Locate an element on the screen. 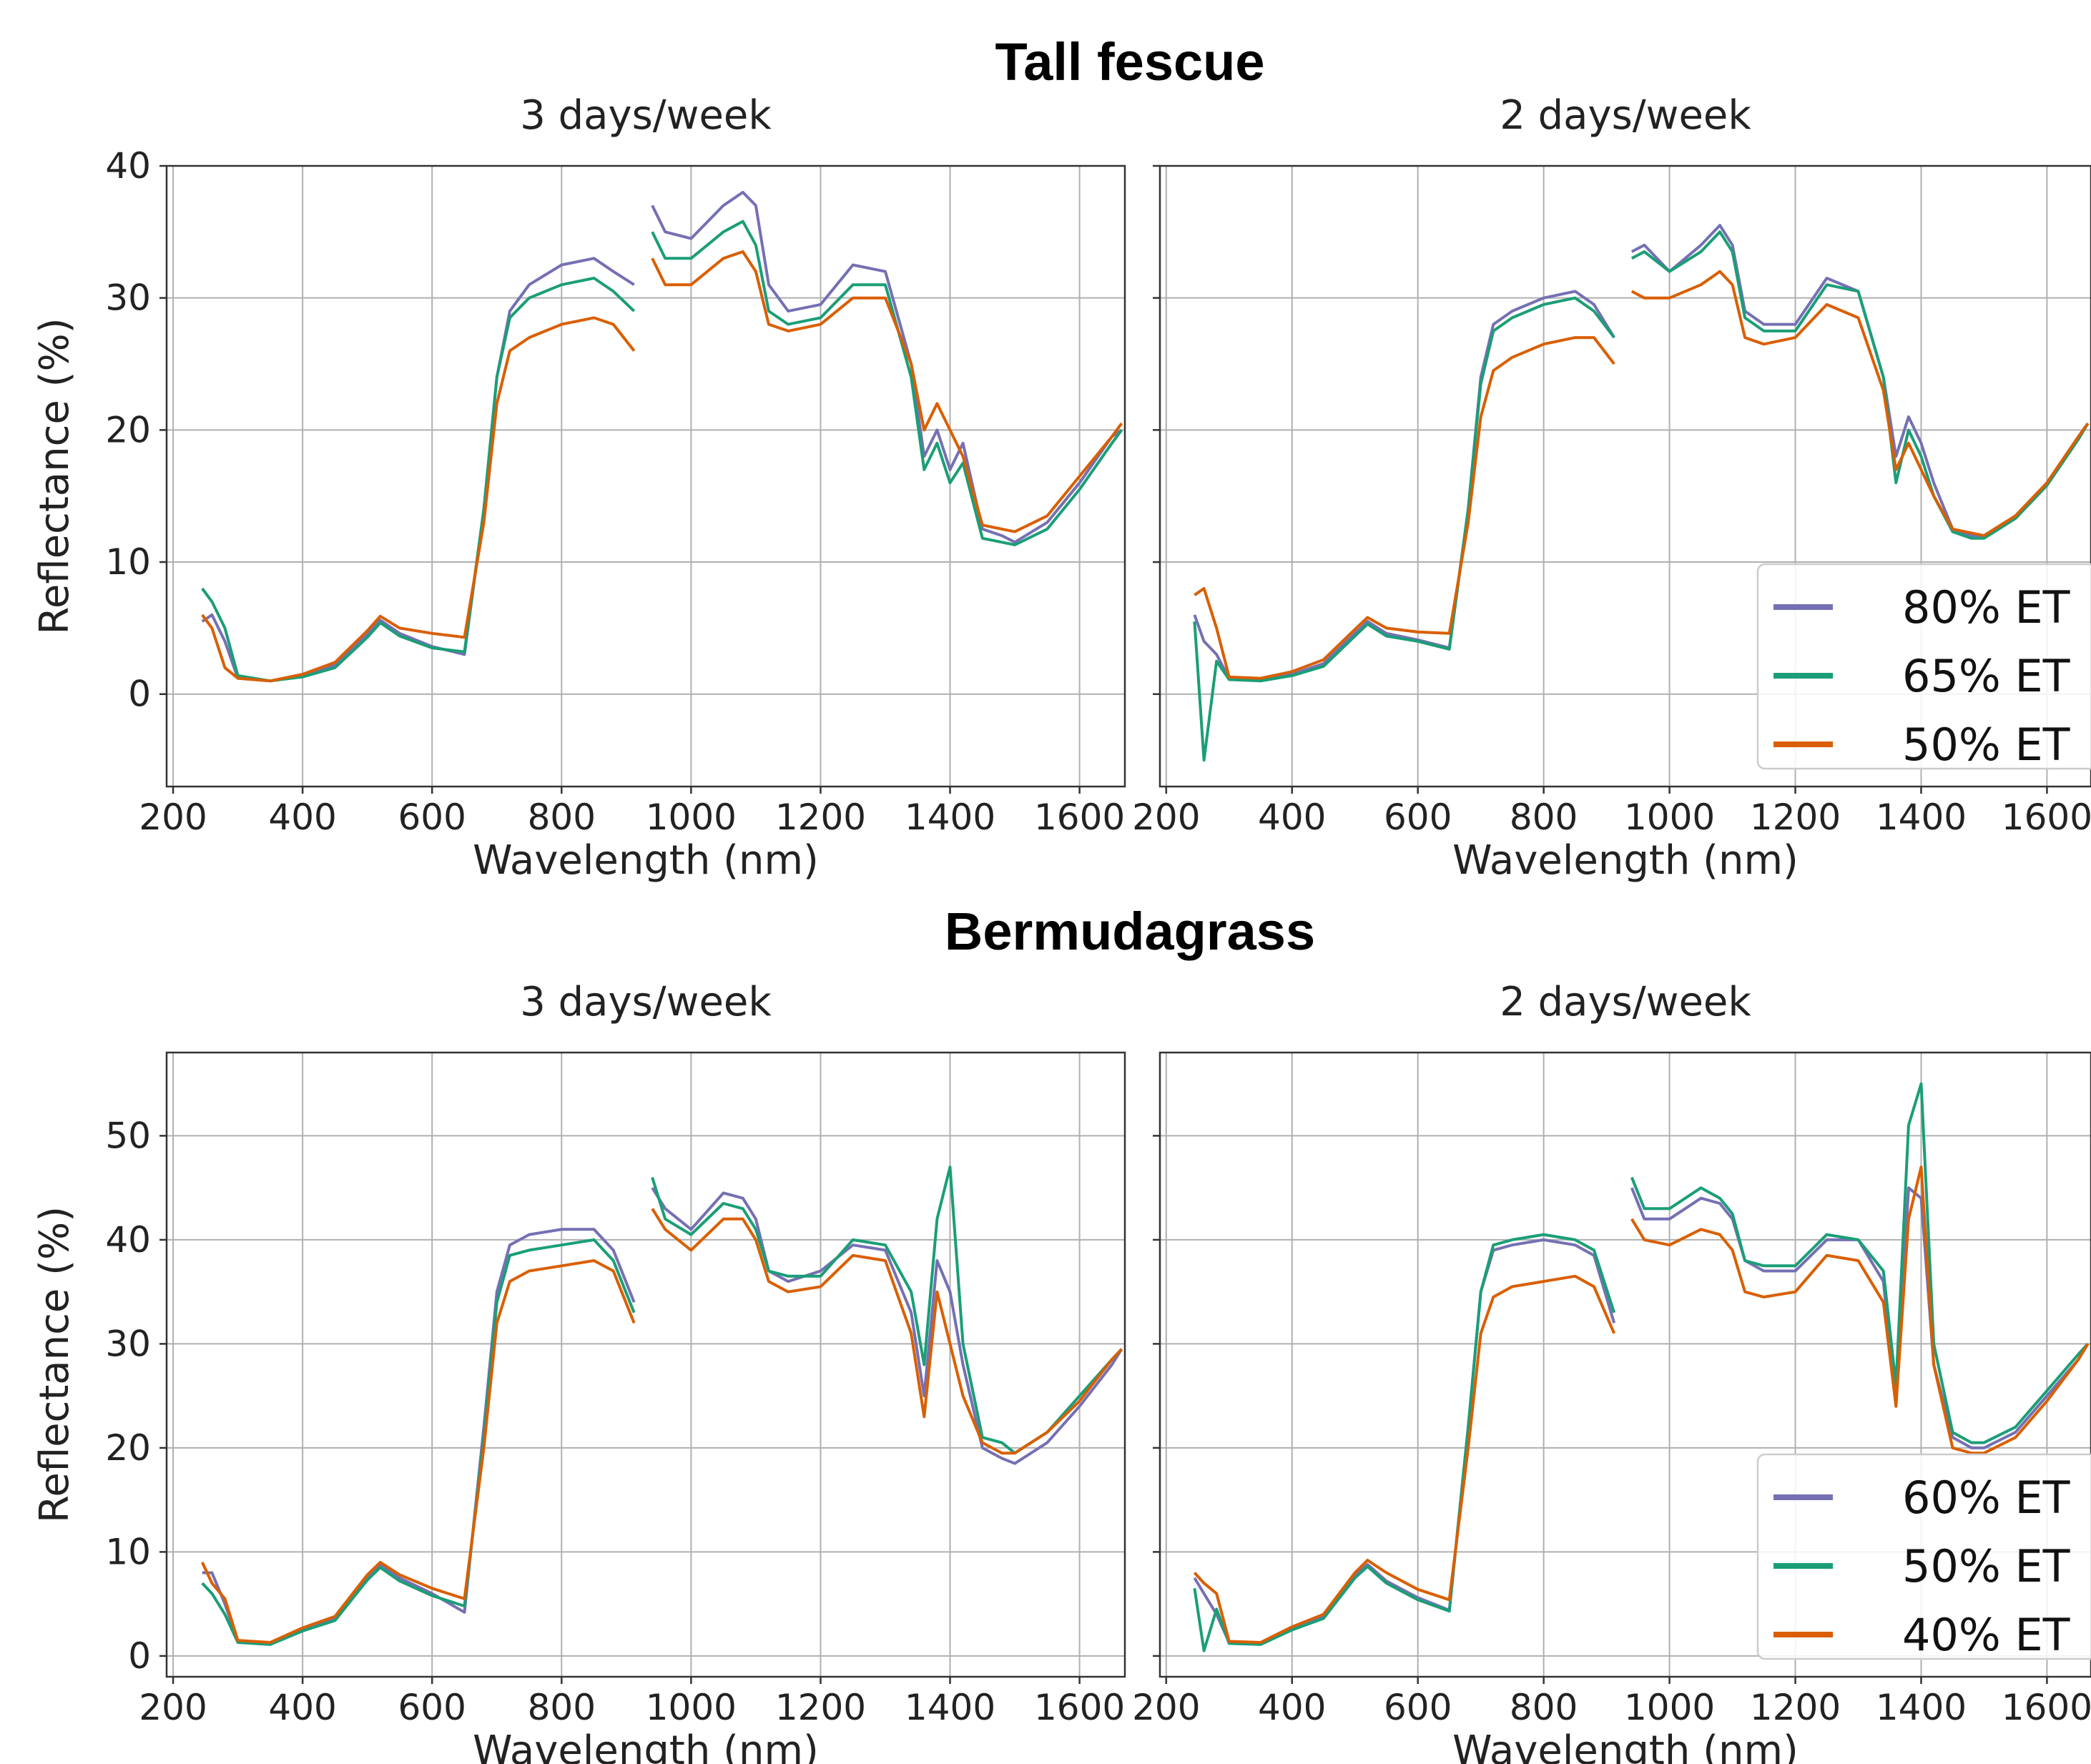 Image resolution: width=2091 pixels, height=1764 pixels. legend-label: 40% ET is located at coordinates (1987, 1635).